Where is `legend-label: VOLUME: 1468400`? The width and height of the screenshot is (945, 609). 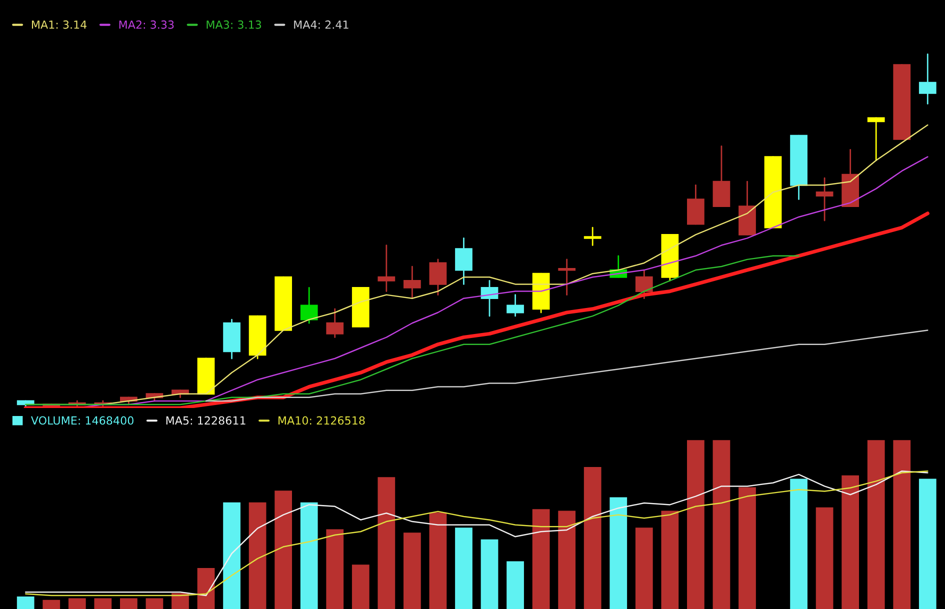 legend-label: VOLUME: 1468400 is located at coordinates (82, 420).